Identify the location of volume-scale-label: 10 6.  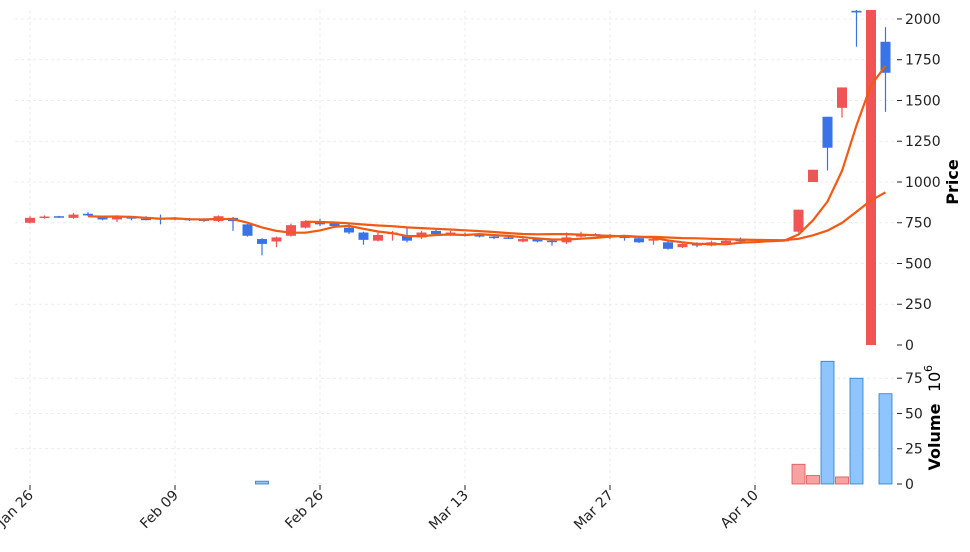
(933, 378).